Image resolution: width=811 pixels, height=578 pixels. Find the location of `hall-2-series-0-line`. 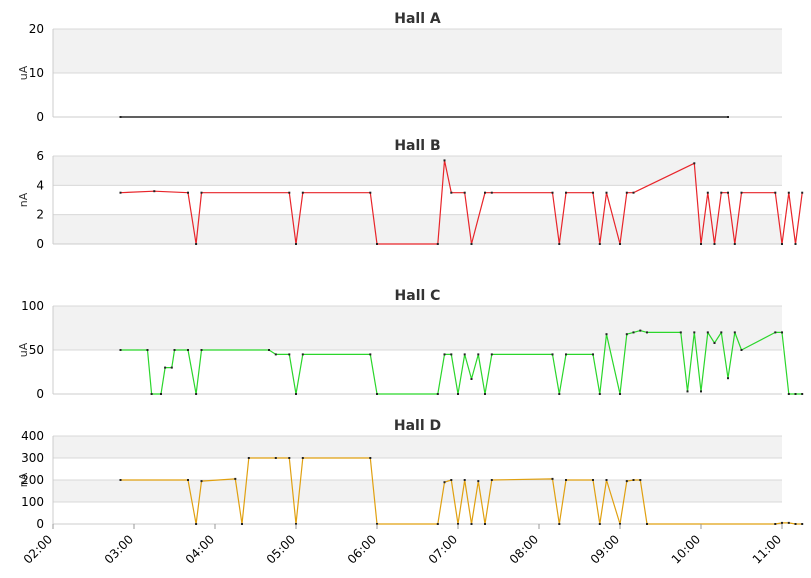

hall-2-series-0-line is located at coordinates (461, 362).